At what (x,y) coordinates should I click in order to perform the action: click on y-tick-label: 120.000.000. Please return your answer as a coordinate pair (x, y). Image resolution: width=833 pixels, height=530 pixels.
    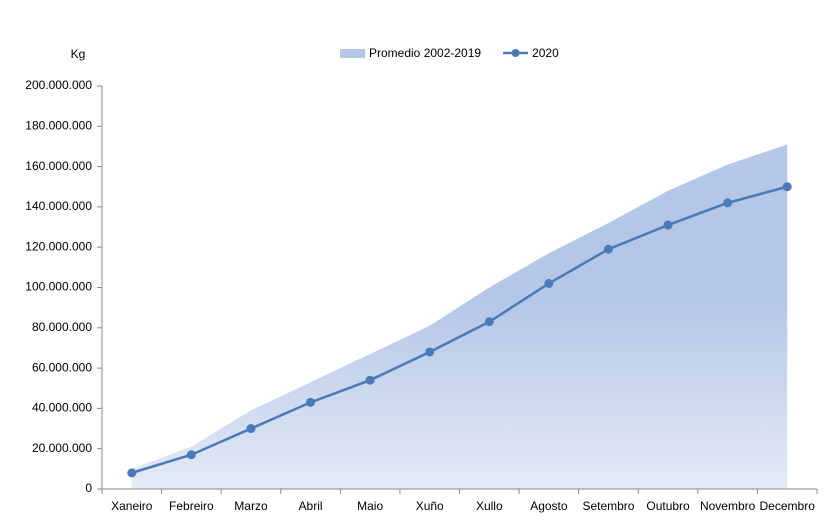
    Looking at the image, I should click on (58, 246).